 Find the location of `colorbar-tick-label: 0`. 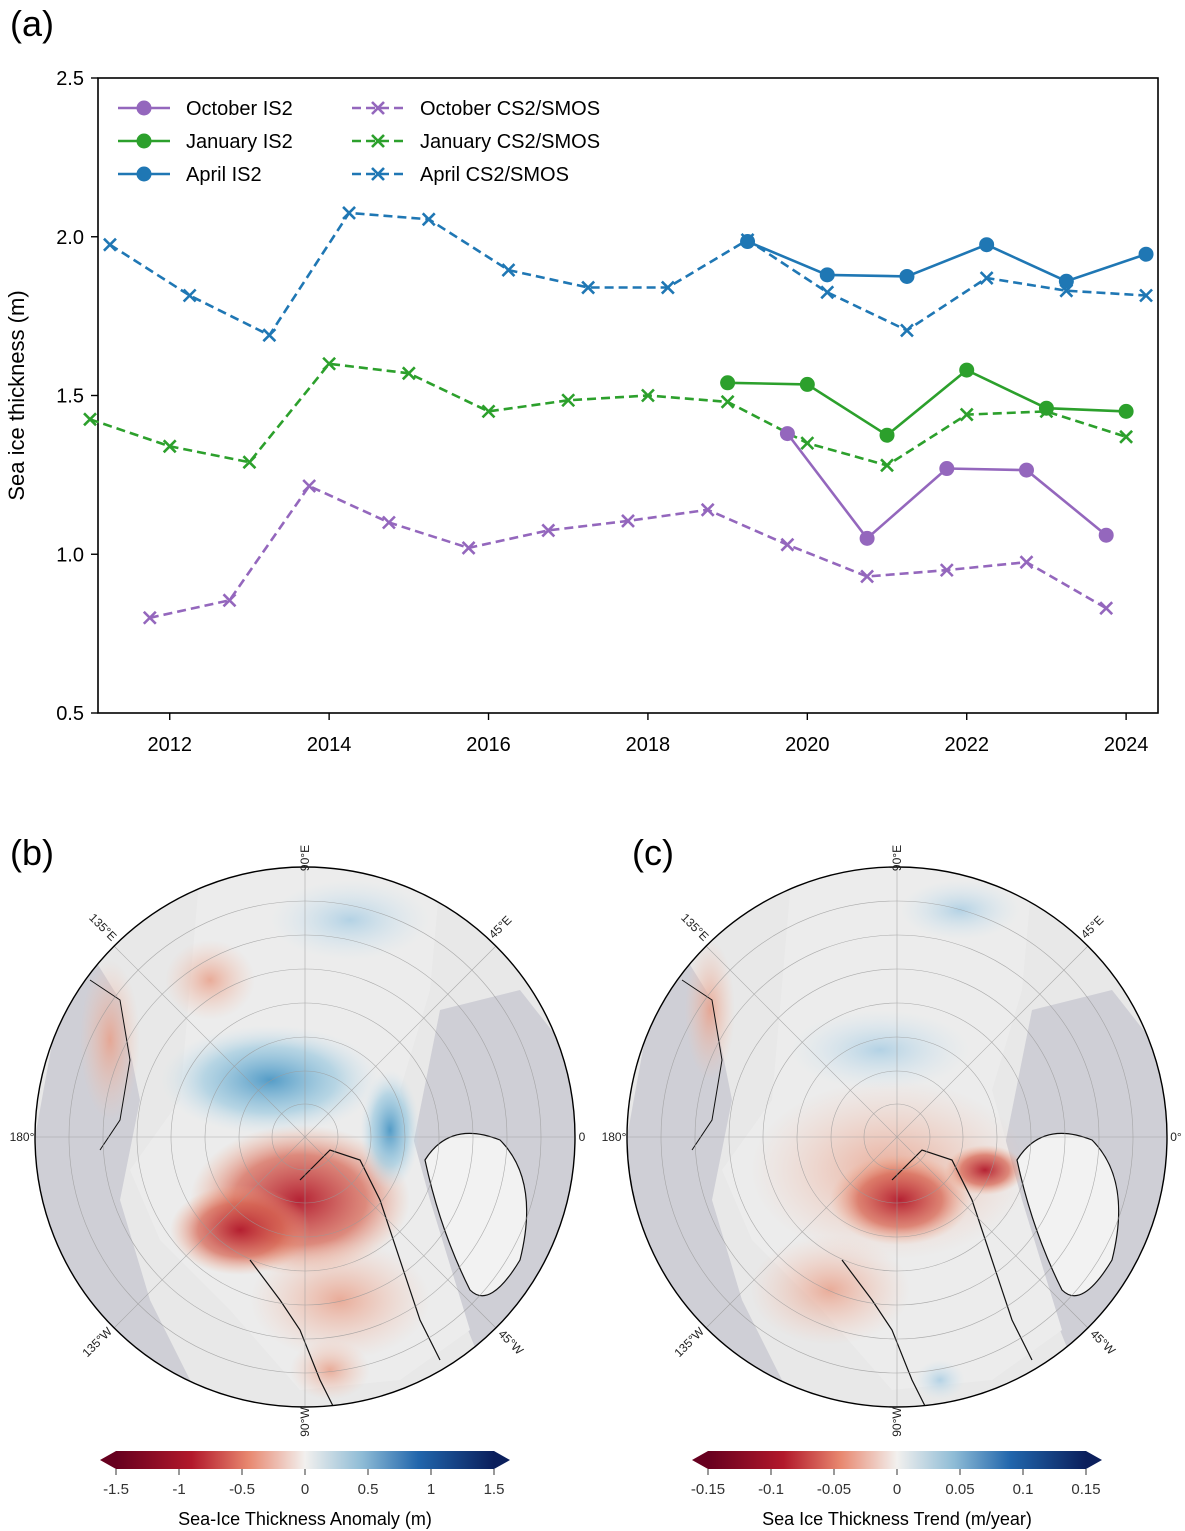

colorbar-tick-label: 0 is located at coordinates (897, 1489).